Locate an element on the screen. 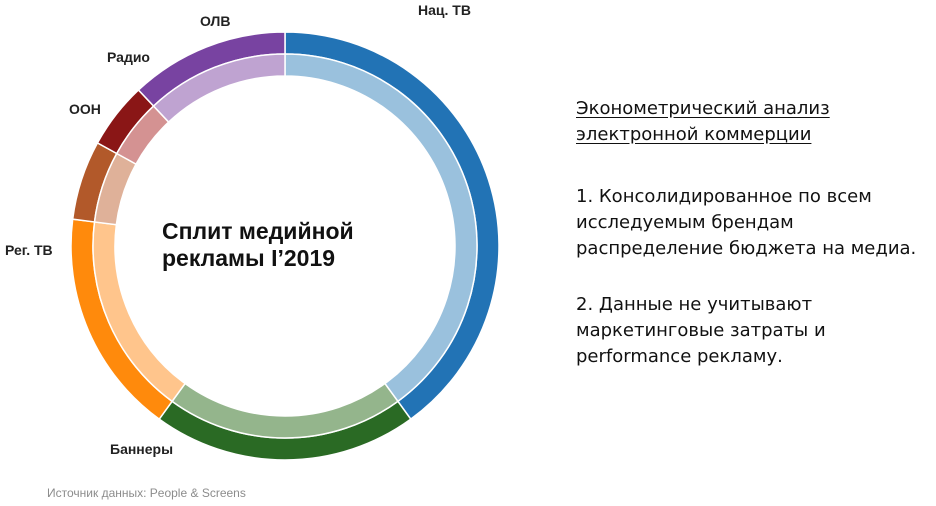 This screenshot has width=936, height=506. label-nats-tv: Нац. ТВ is located at coordinates (444, 10).